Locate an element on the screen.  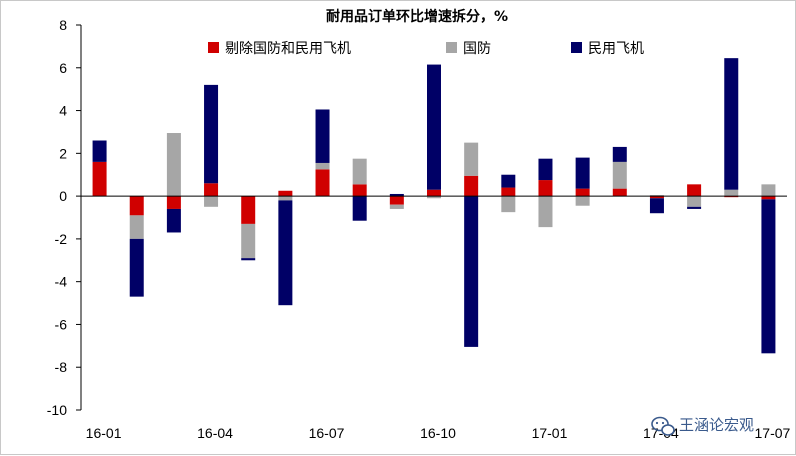
x-tick-label: 17-01 is located at coordinates (550, 433).